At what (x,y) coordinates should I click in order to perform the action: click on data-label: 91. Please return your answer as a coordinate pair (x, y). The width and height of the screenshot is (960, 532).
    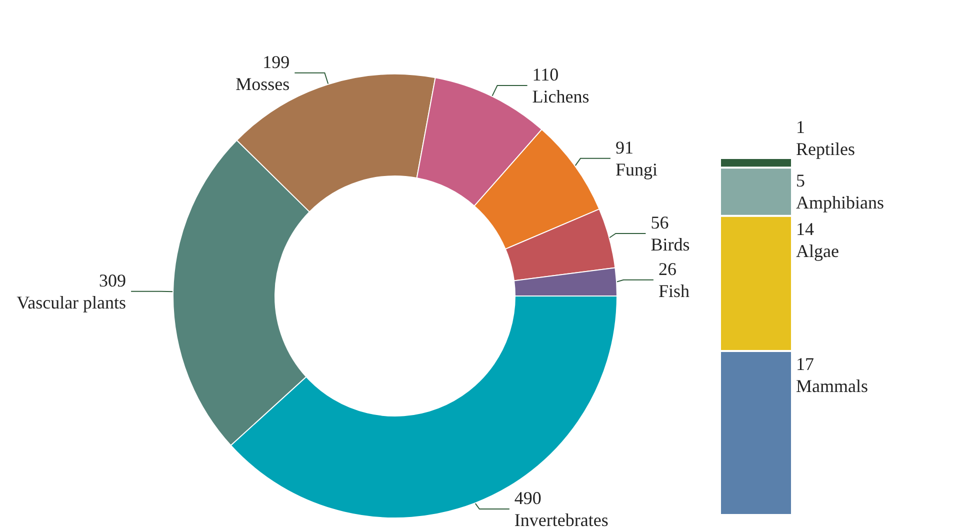
    Looking at the image, I should click on (624, 147).